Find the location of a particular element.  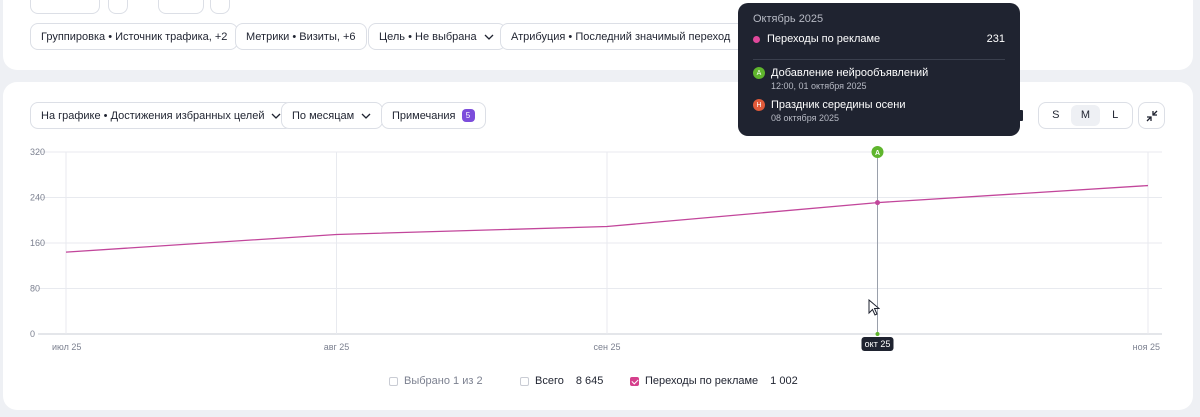

attribution-filter: Атрибуция • Последний значимый переход is located at coordinates (622, 36).